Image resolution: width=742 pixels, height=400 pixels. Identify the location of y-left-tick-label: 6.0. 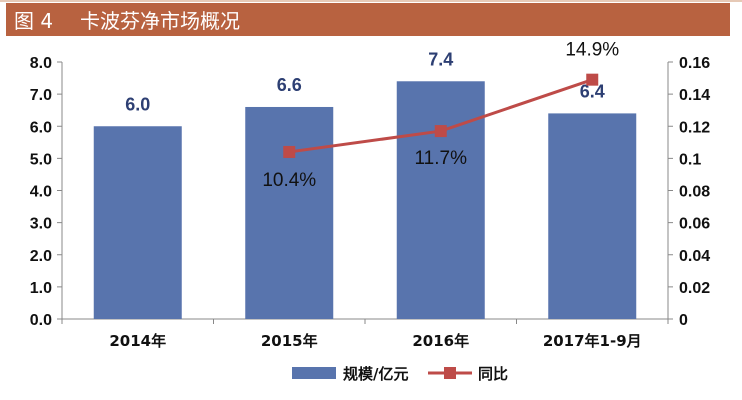
(41, 127).